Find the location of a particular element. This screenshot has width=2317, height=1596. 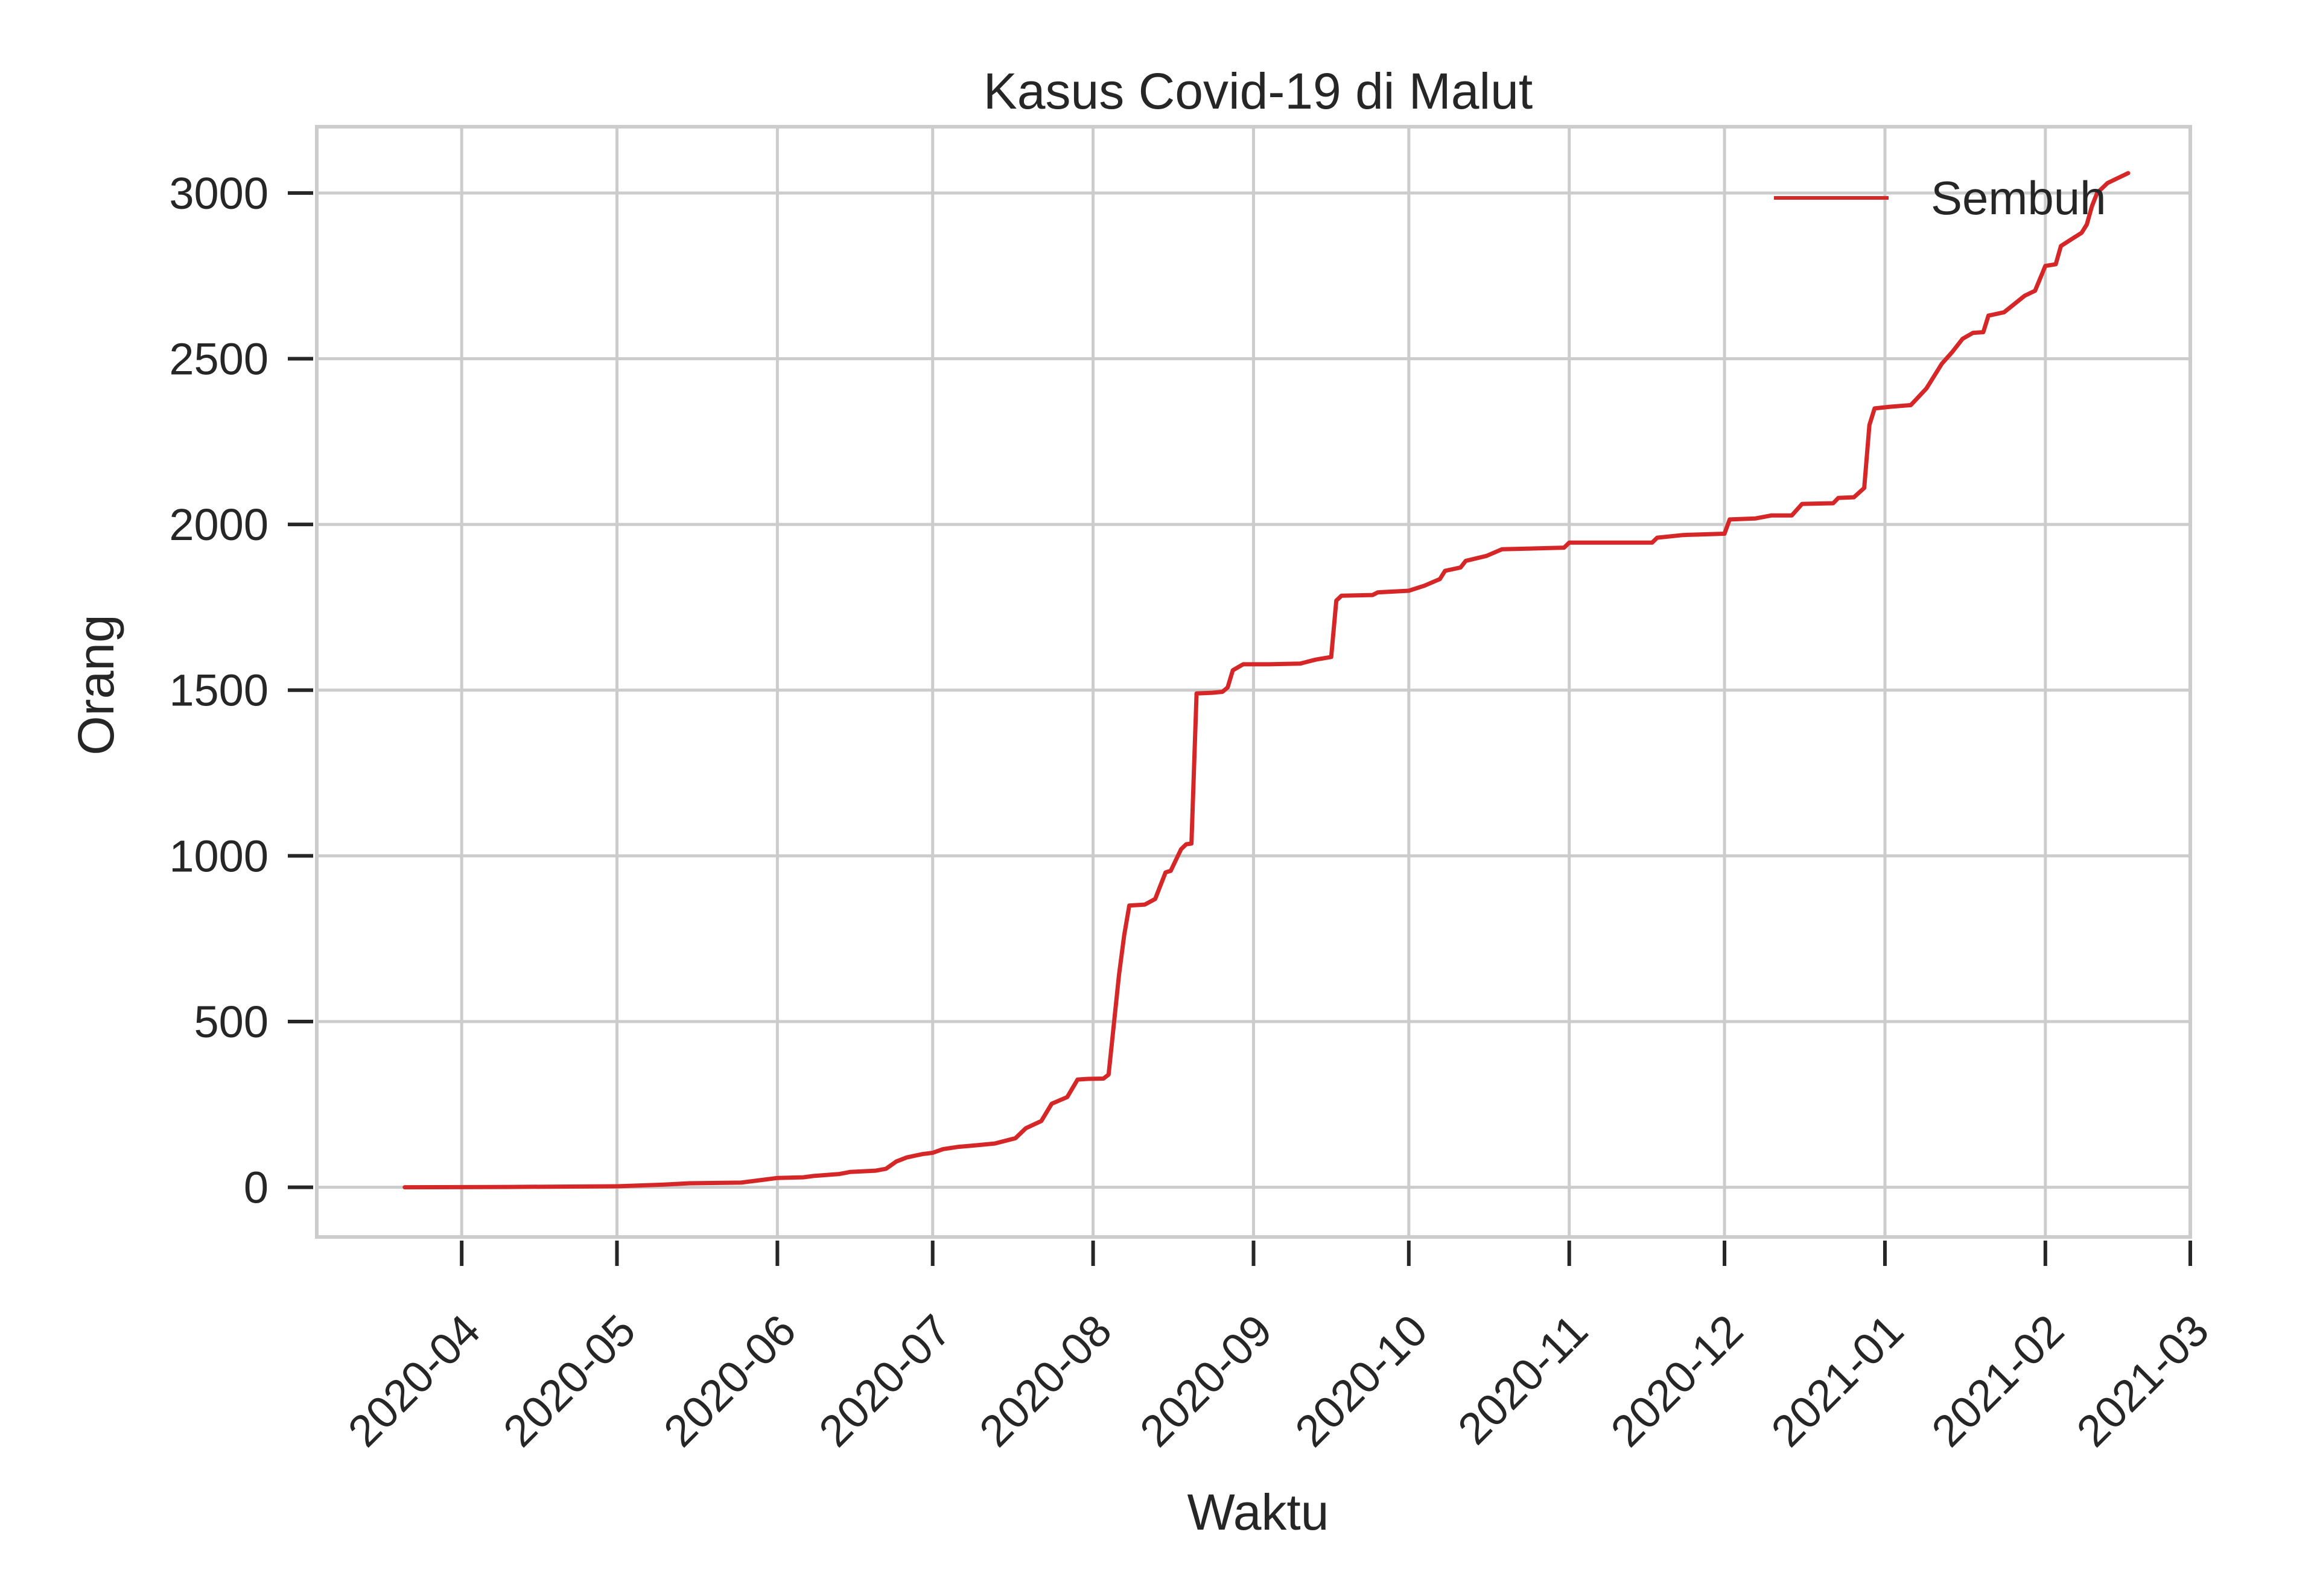

x-axis-label: Waktu is located at coordinates (1258, 1512).